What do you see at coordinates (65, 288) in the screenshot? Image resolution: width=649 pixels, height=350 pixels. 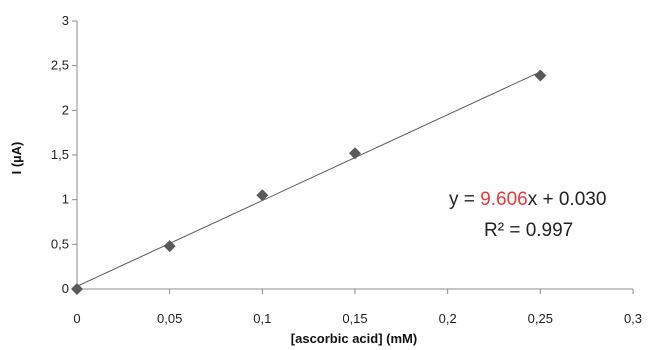 I see `y-tick-label: 0` at bounding box center [65, 288].